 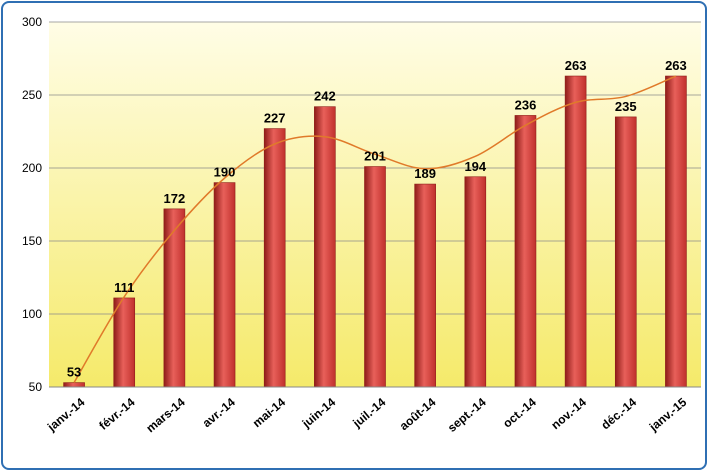 I want to click on data-label: 242, so click(x=325, y=96).